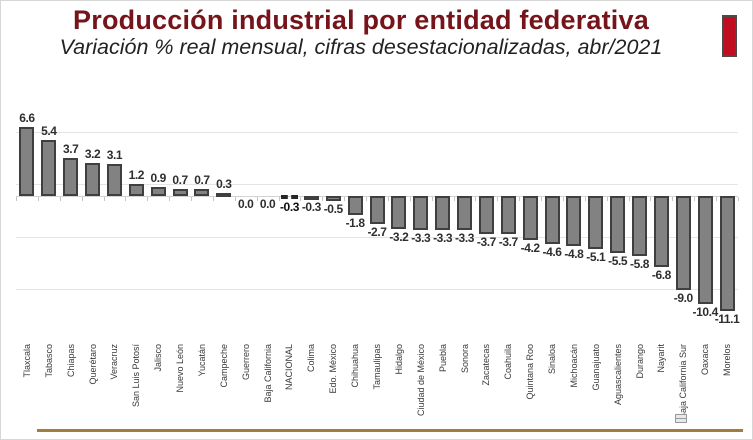 Image resolution: width=753 pixels, height=440 pixels. I want to click on bar-value-label: 5.4, so click(49, 130).